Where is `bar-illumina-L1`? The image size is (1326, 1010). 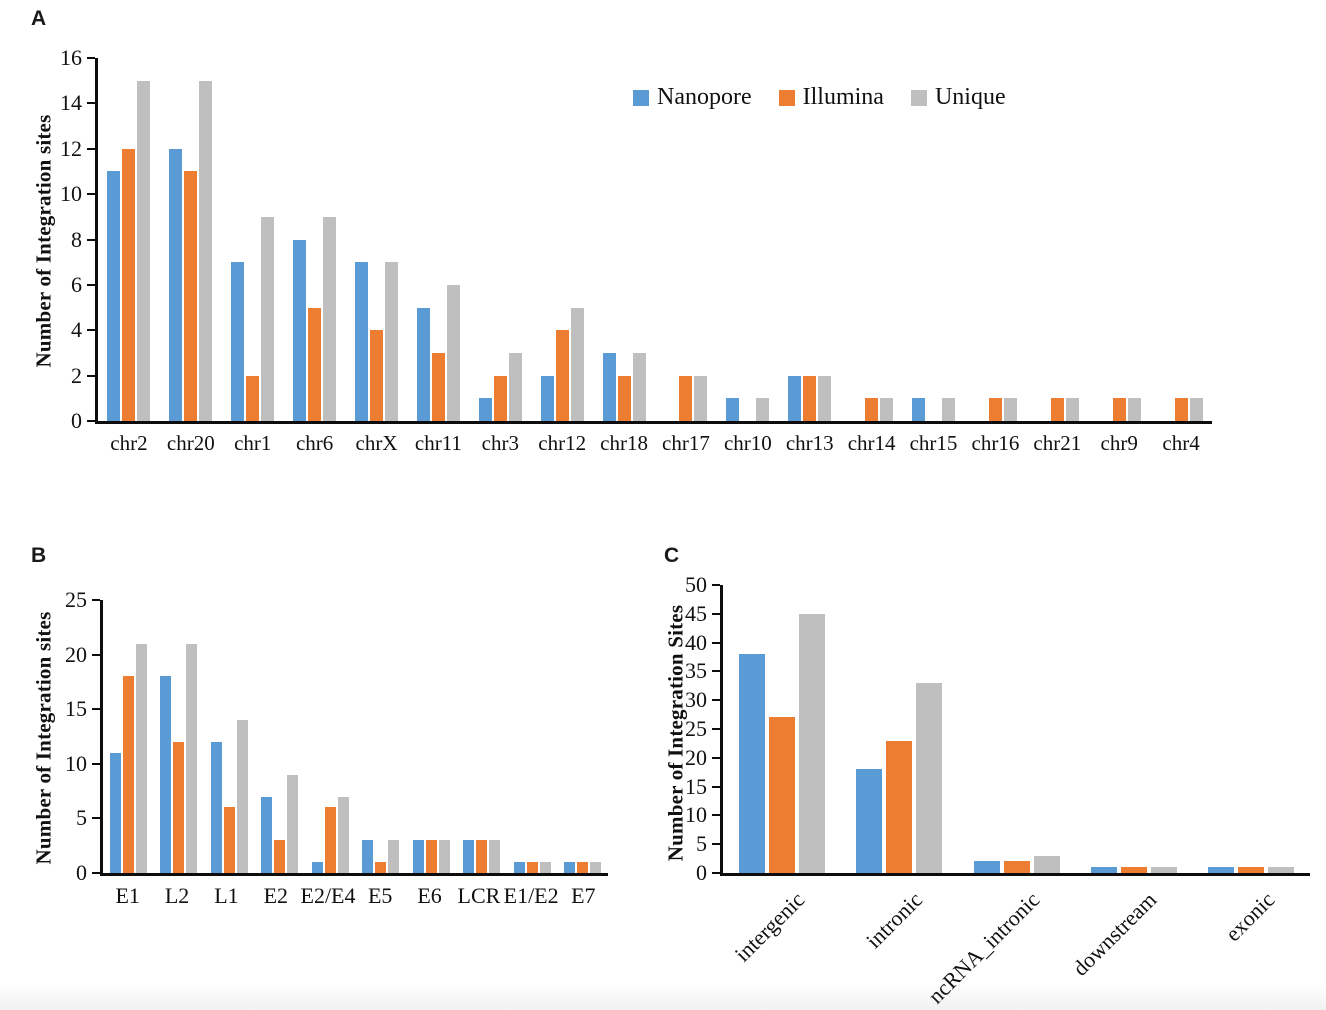
bar-illumina-L1 is located at coordinates (229, 840).